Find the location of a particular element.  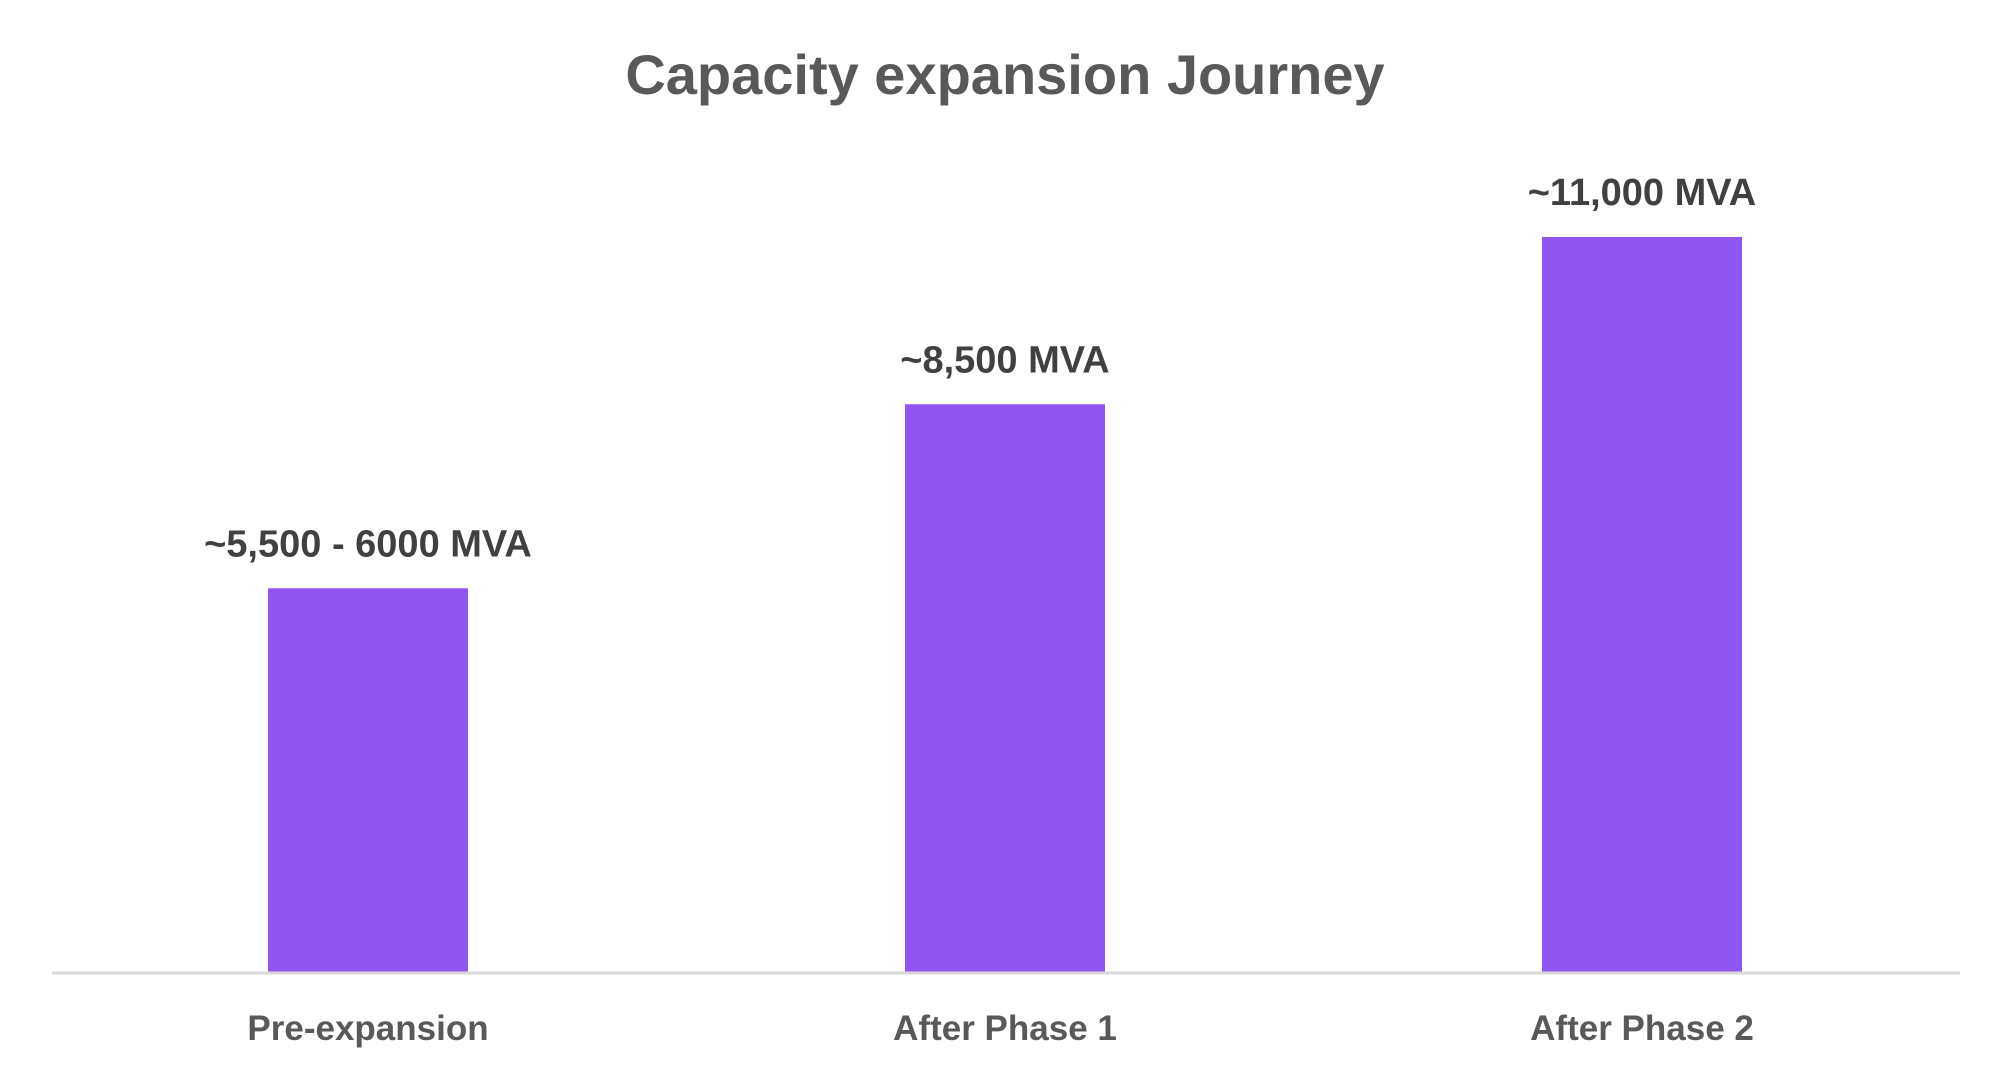

bar-pre-expansion is located at coordinates (368, 780).